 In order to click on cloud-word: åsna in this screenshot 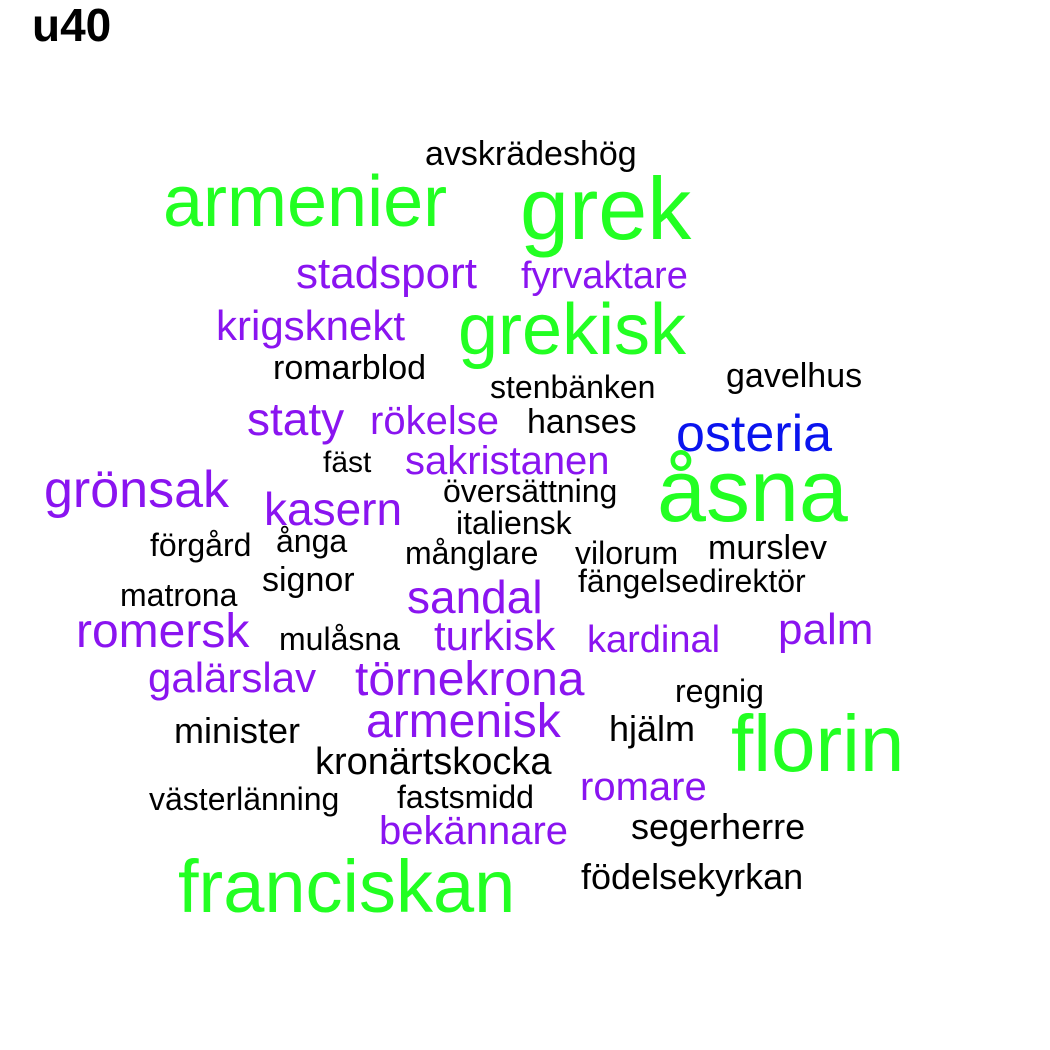, I will do `click(752, 490)`.